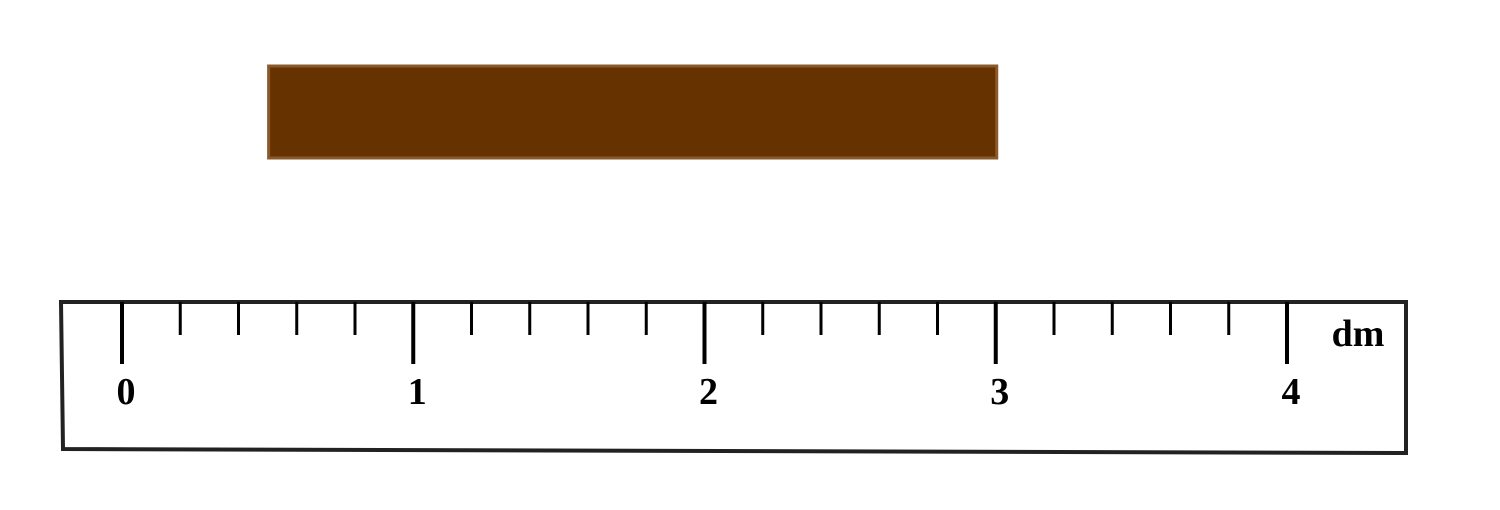  Describe the element at coordinates (633, 112) in the screenshot. I see `measured-bar` at that location.